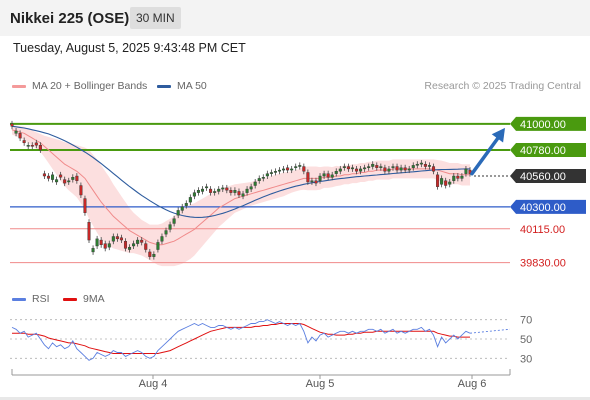 The image size is (590, 400). What do you see at coordinates (94, 299) in the screenshot?
I see `9ma-label: 9MA` at bounding box center [94, 299].